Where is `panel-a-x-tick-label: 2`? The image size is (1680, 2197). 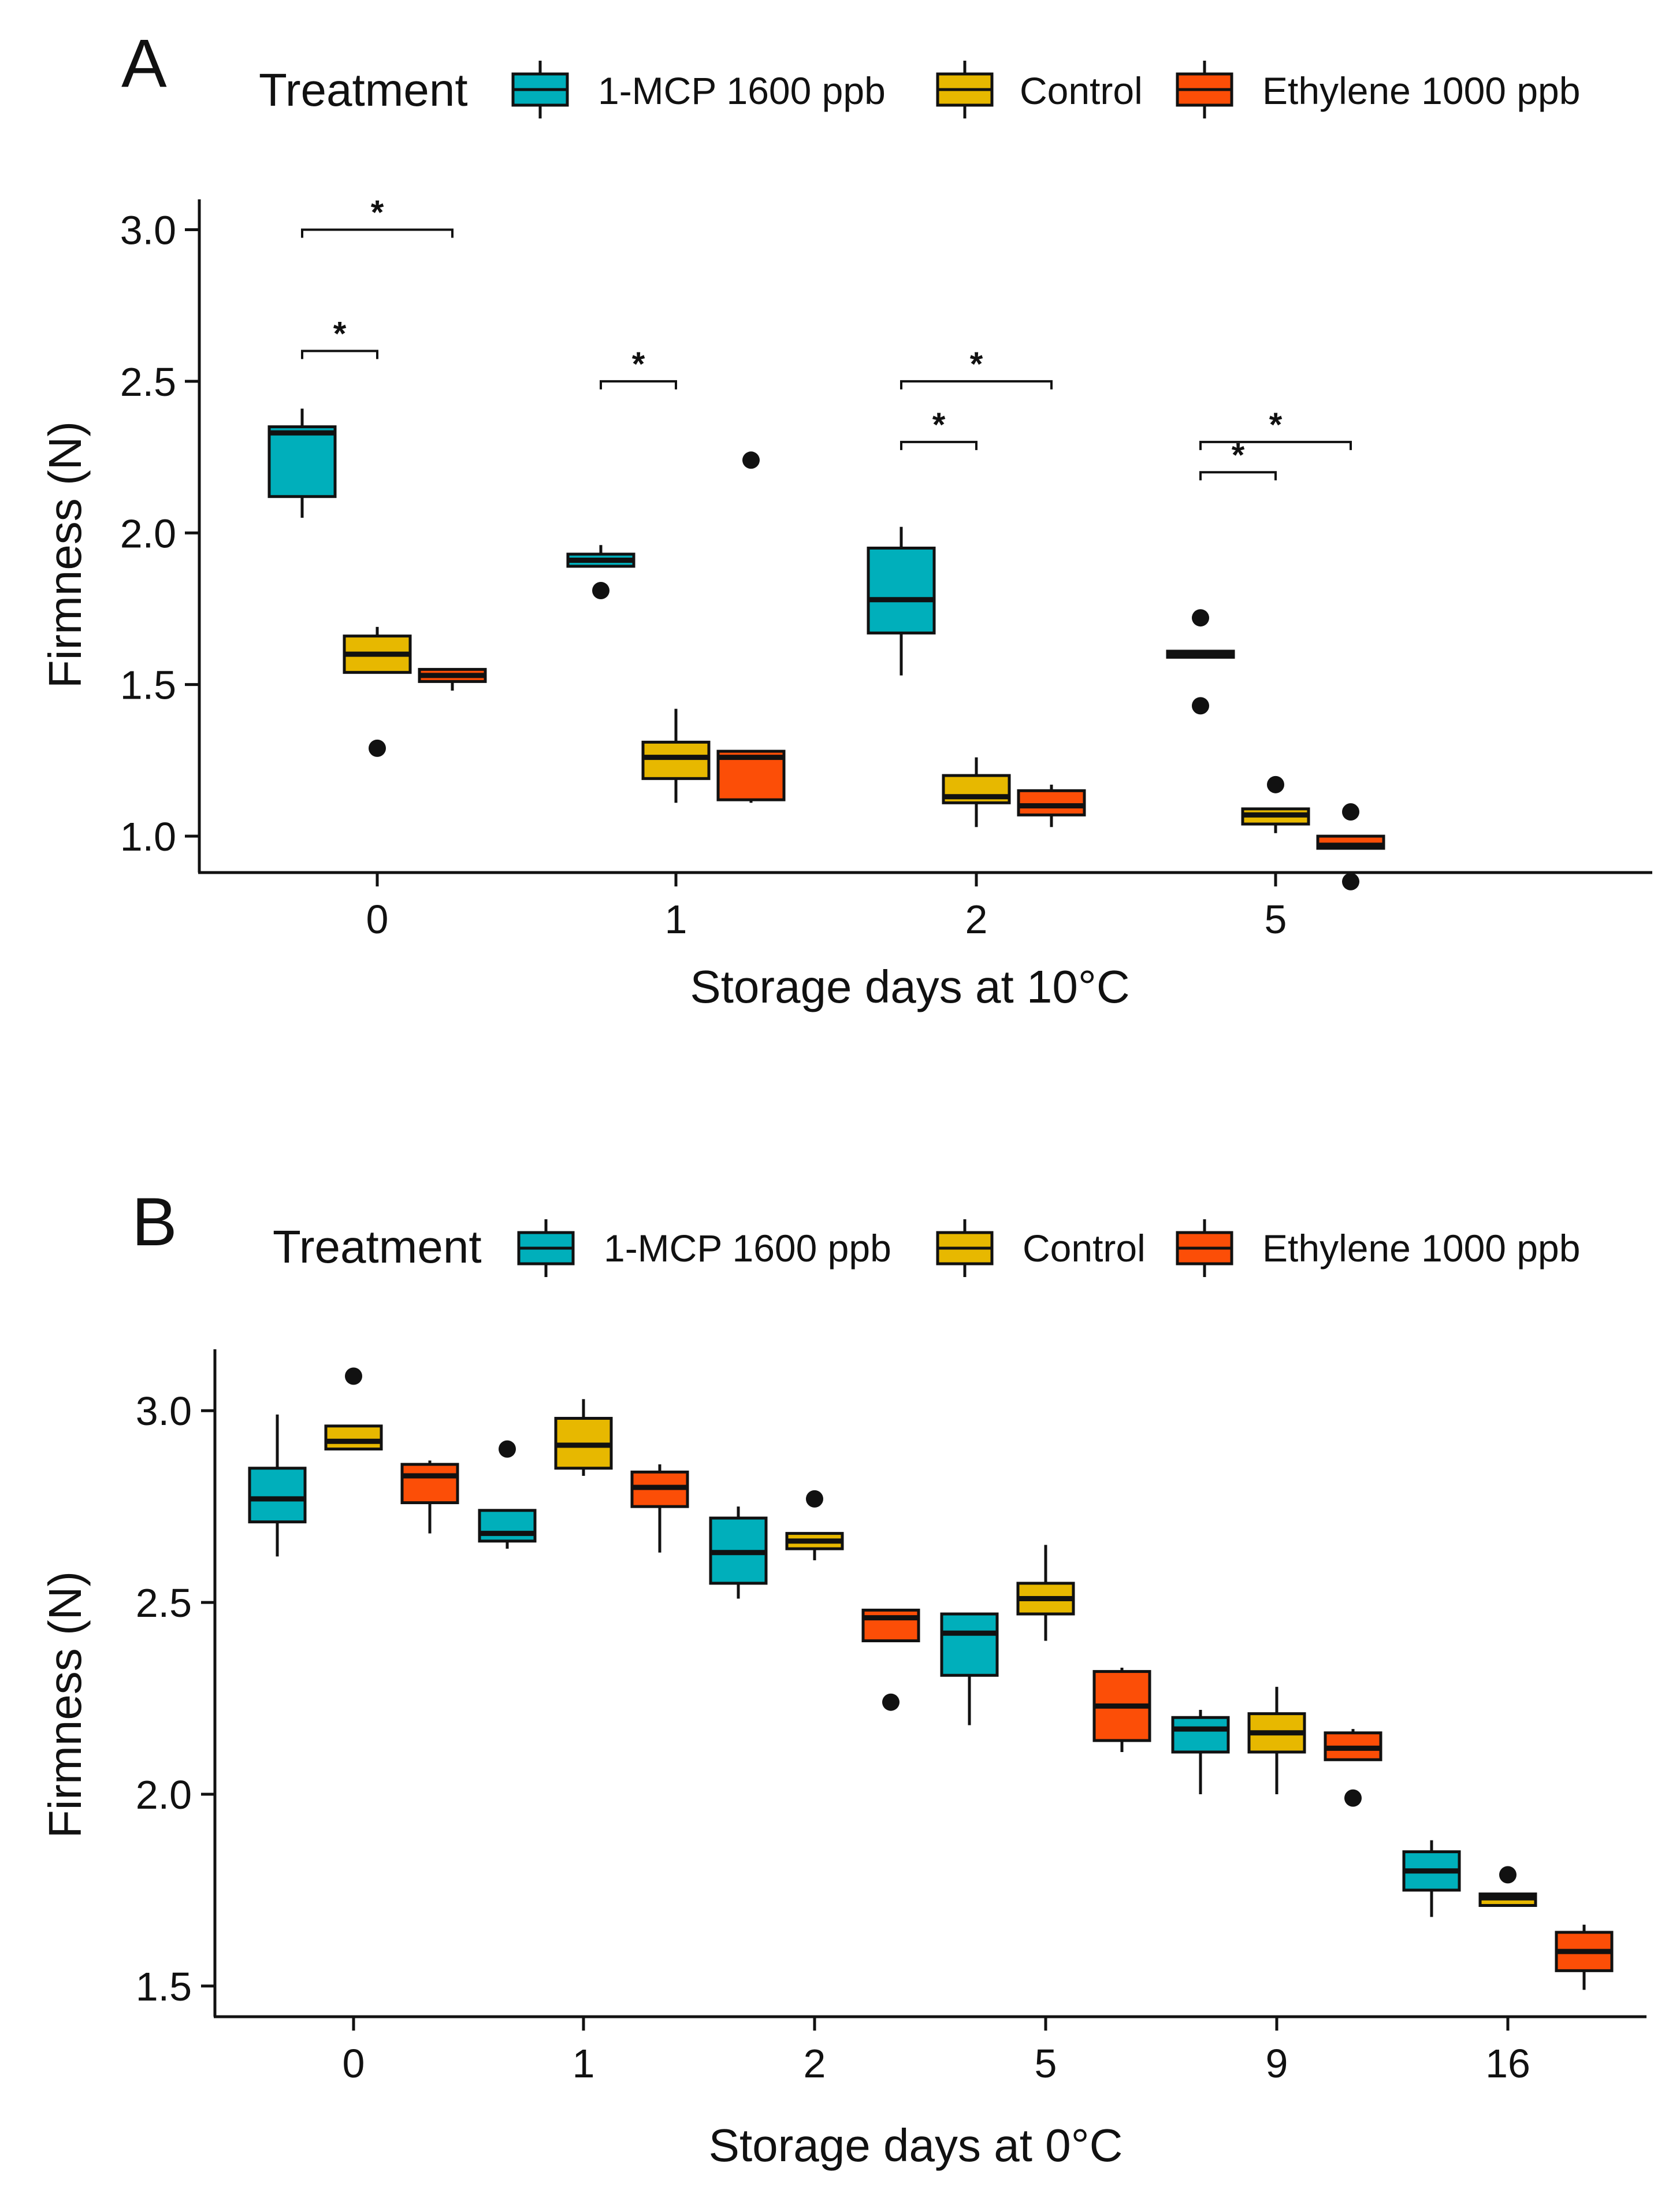
panel-a-x-tick-label: 2 is located at coordinates (977, 919).